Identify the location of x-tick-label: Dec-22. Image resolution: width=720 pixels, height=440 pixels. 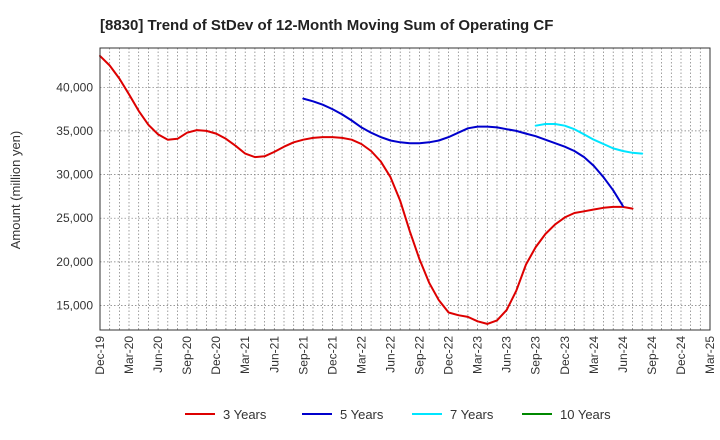
(449, 355).